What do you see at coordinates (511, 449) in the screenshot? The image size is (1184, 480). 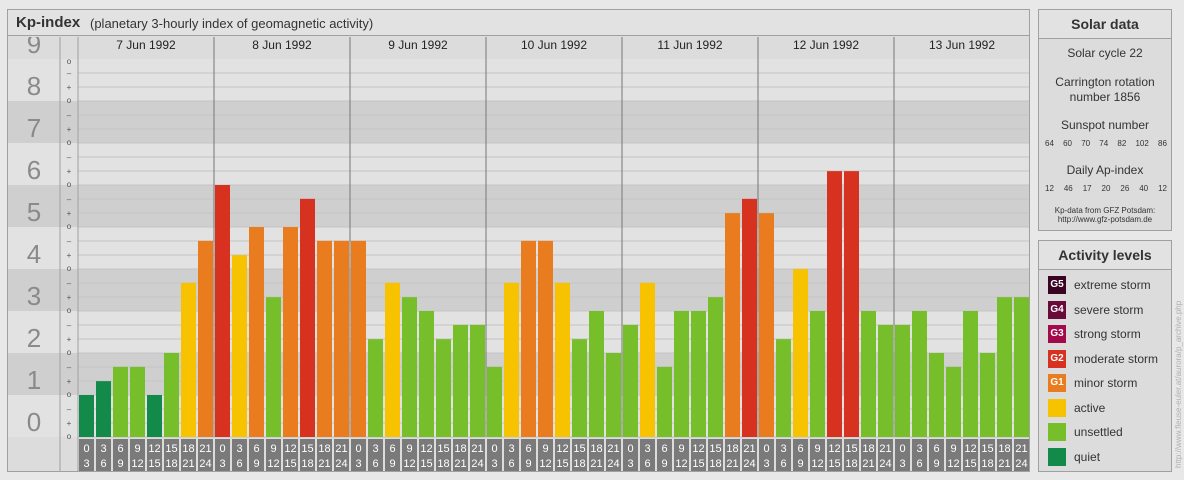 I see `hour-start-label: 3` at bounding box center [511, 449].